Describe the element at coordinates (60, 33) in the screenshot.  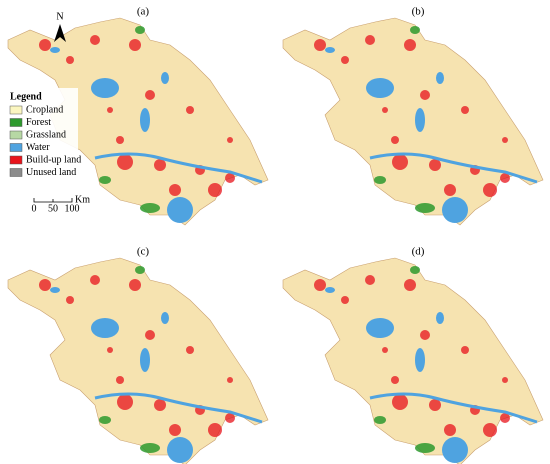
I see `north-arrow` at that location.